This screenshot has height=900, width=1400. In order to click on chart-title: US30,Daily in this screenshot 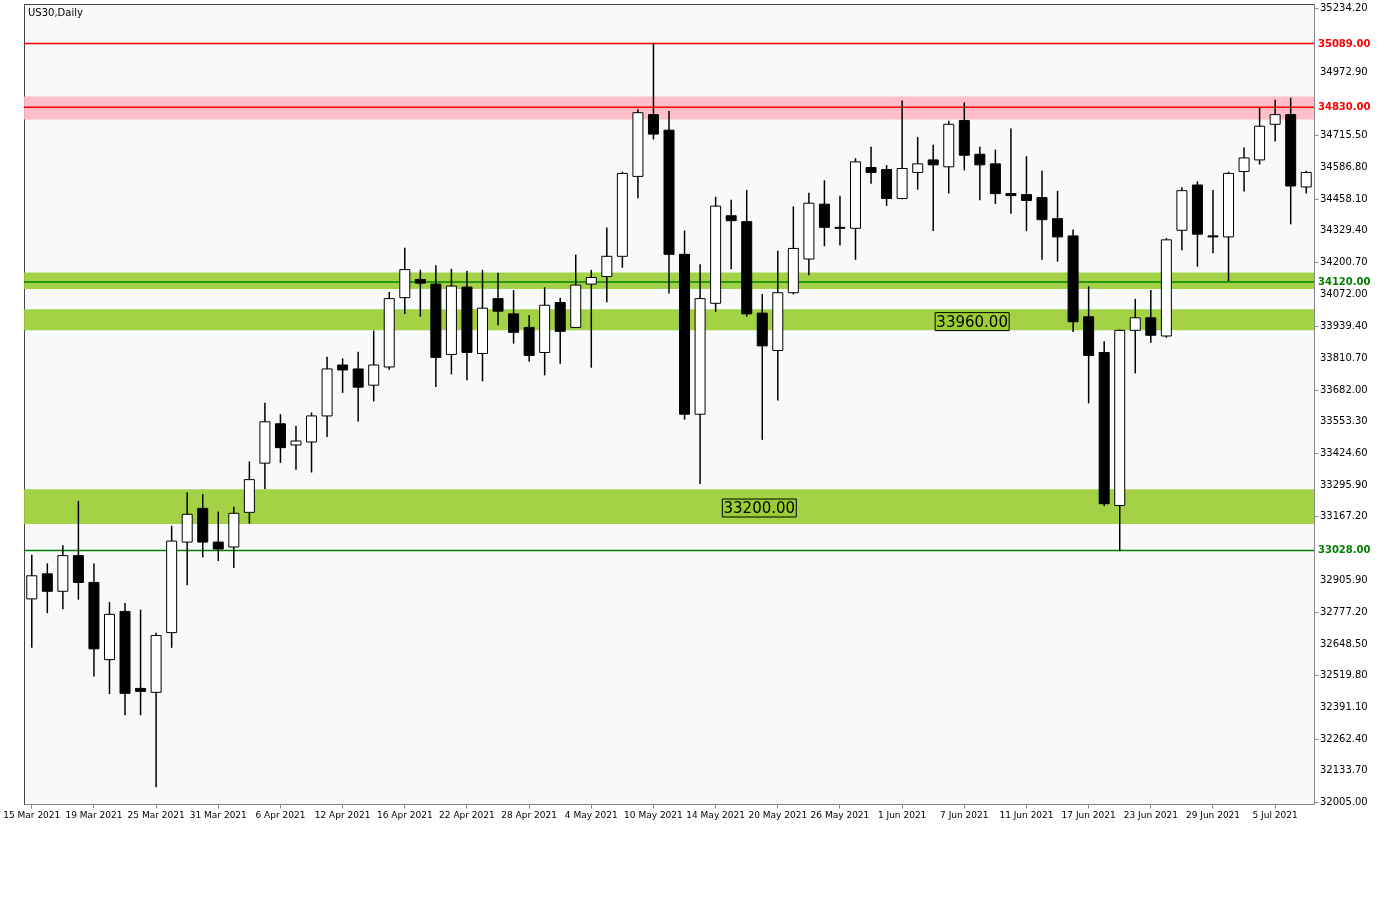, I will do `click(55, 12)`.